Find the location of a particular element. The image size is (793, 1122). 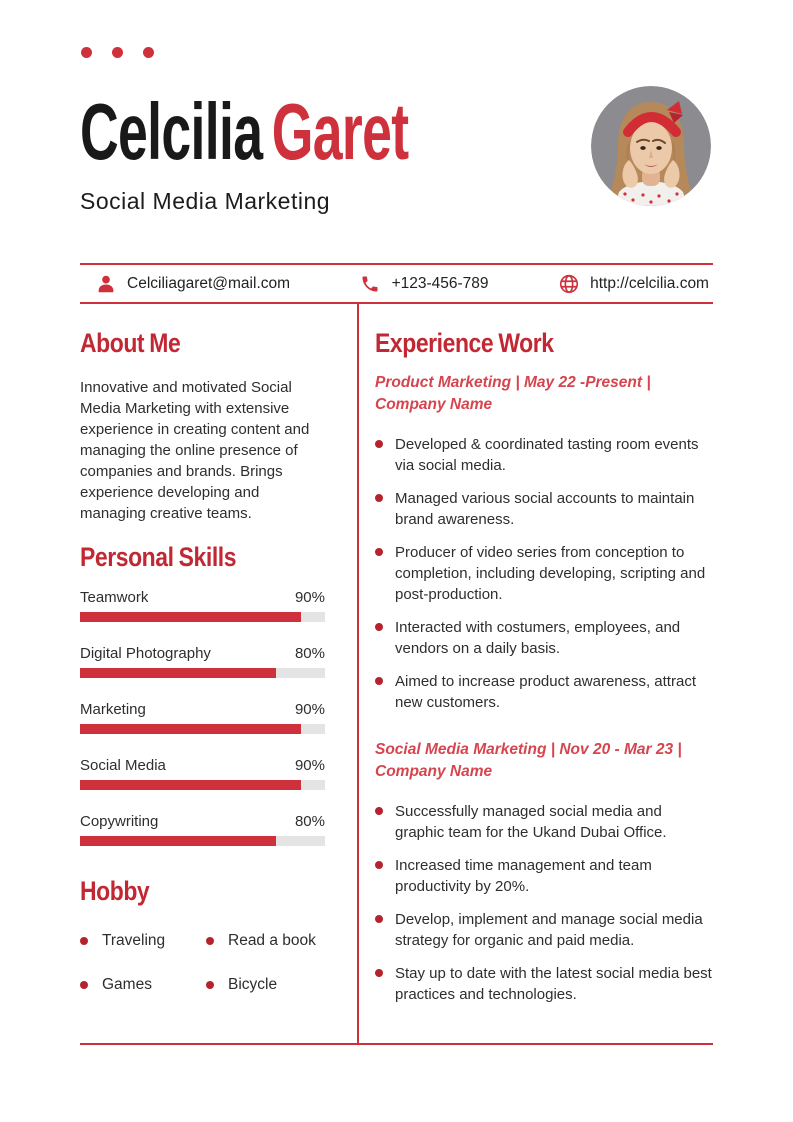

last-name: Garet is located at coordinates (340, 131).